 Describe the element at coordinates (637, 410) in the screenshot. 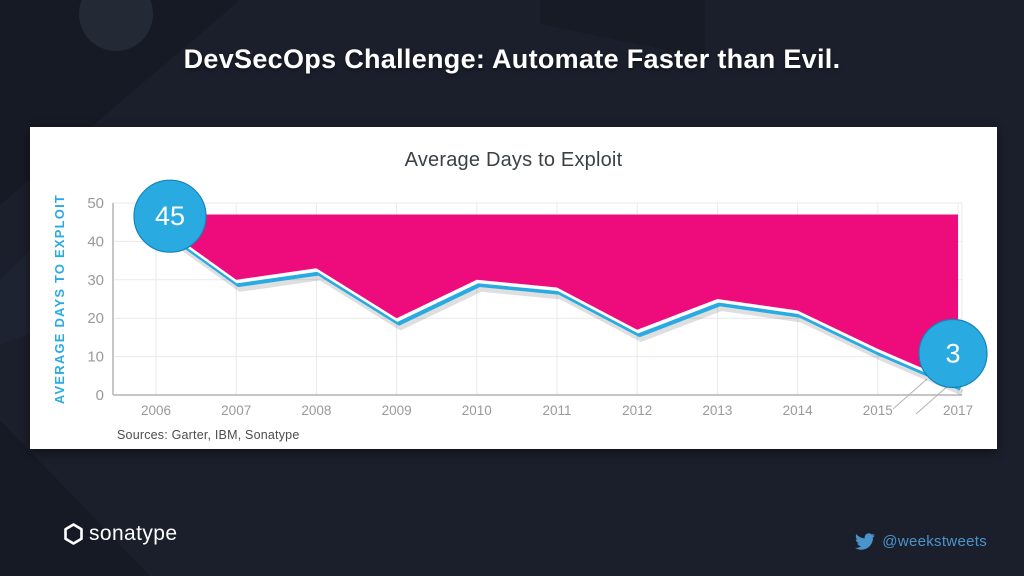

I see `x-tick-label: 2012` at that location.